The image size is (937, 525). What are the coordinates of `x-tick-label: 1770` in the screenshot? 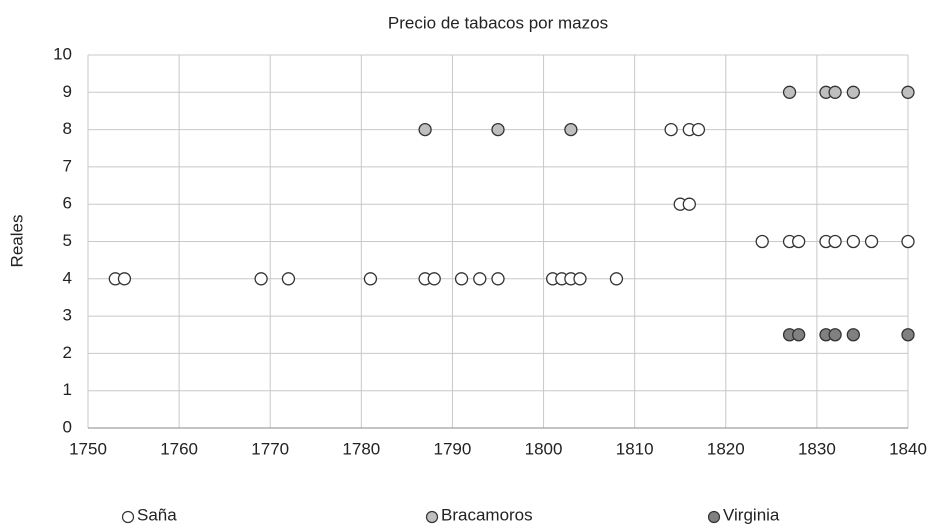 It's located at (270, 448).